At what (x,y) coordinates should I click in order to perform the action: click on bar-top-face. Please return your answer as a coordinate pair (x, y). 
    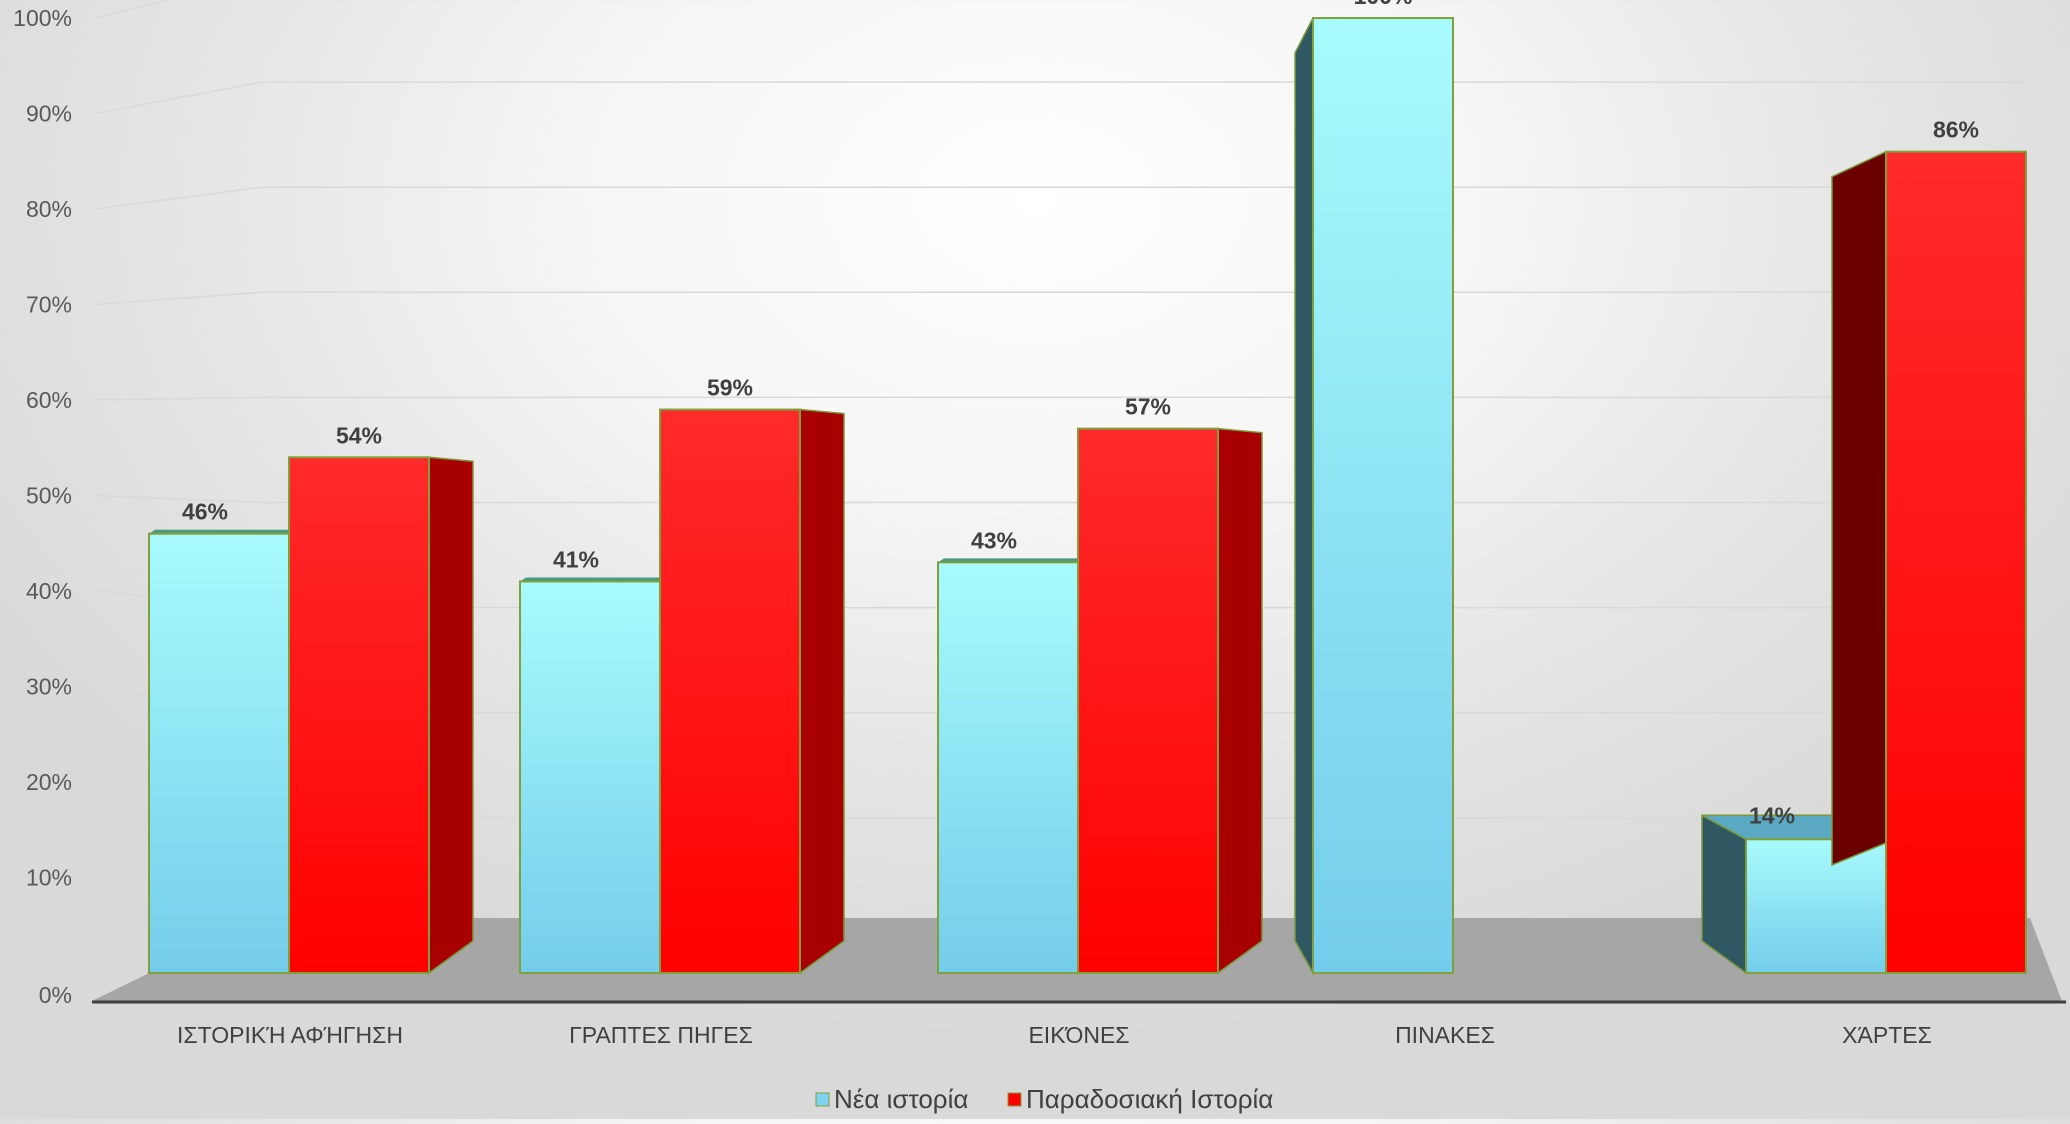
    Looking at the image, I should click on (1008, 560).